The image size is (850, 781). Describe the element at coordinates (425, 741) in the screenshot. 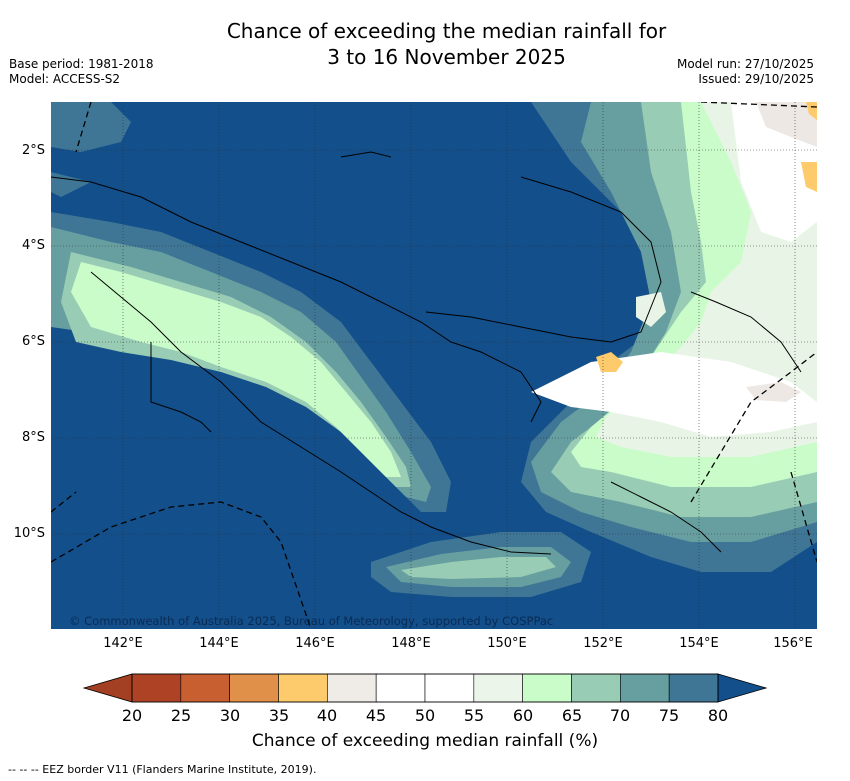

I see `colorbar-label: Chance of exceeding median rainfall (%)` at that location.